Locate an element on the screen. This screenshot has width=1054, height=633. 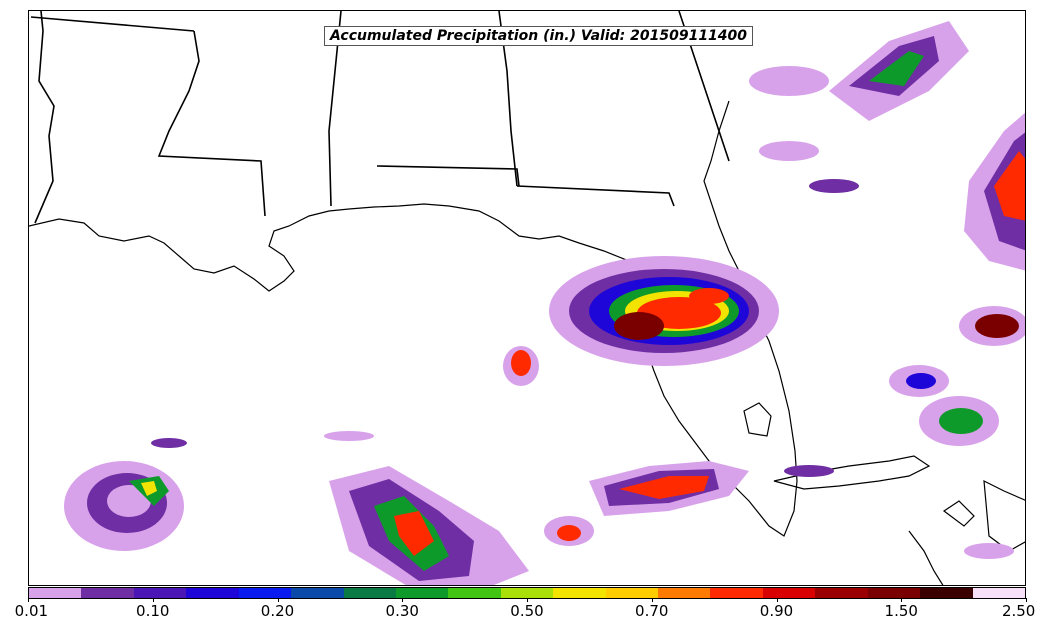
border-mississippi-west is located at coordinates (211, 123).